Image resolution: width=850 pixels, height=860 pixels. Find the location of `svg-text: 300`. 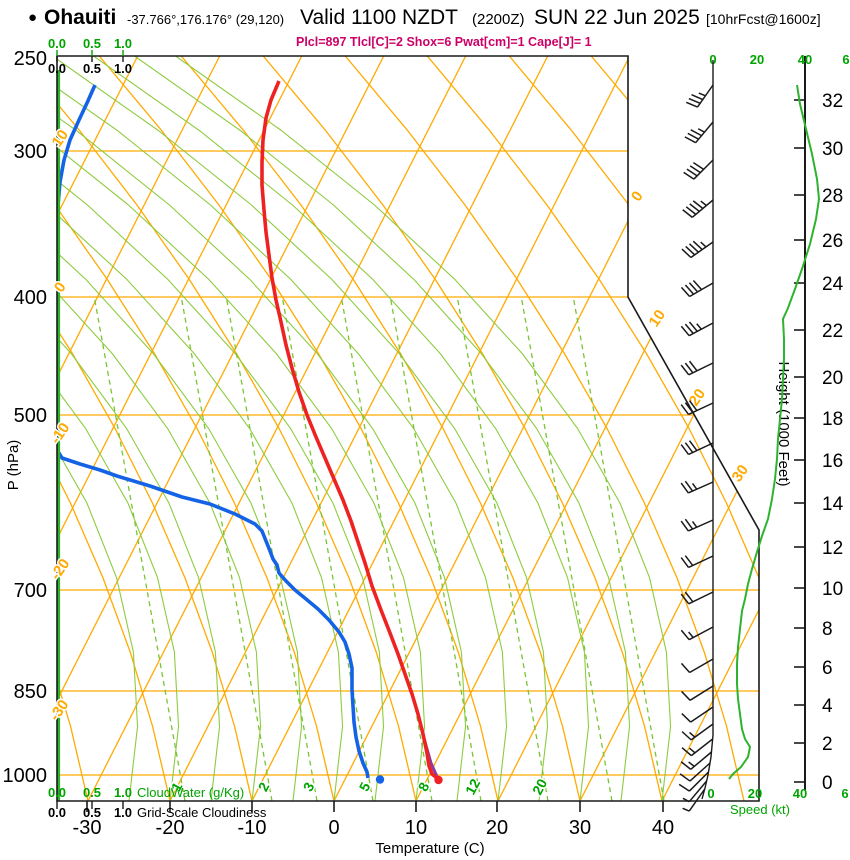

svg-text: 300 is located at coordinates (30, 152).